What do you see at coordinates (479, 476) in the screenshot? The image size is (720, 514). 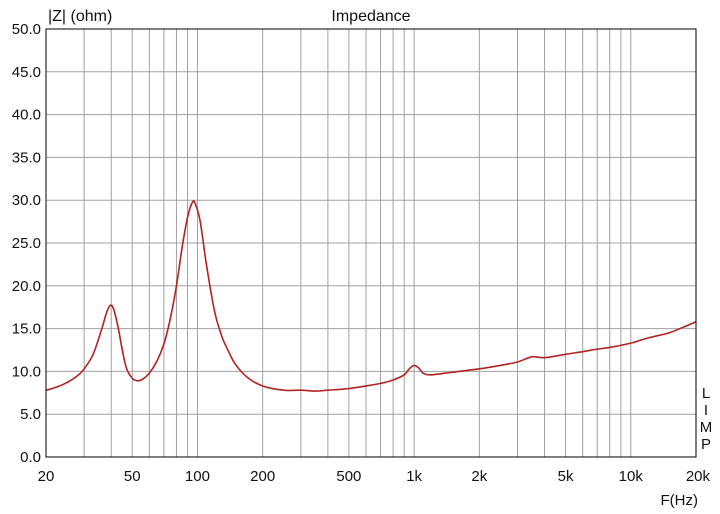 I see `x-tick-label: 2k` at bounding box center [479, 476].